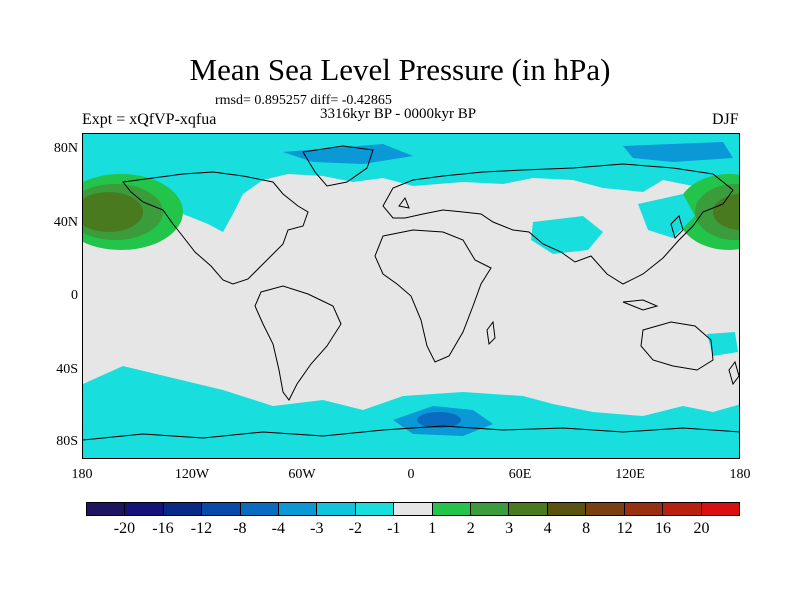  Describe the element at coordinates (677, 346) in the screenshot. I see `australia-coast` at that location.